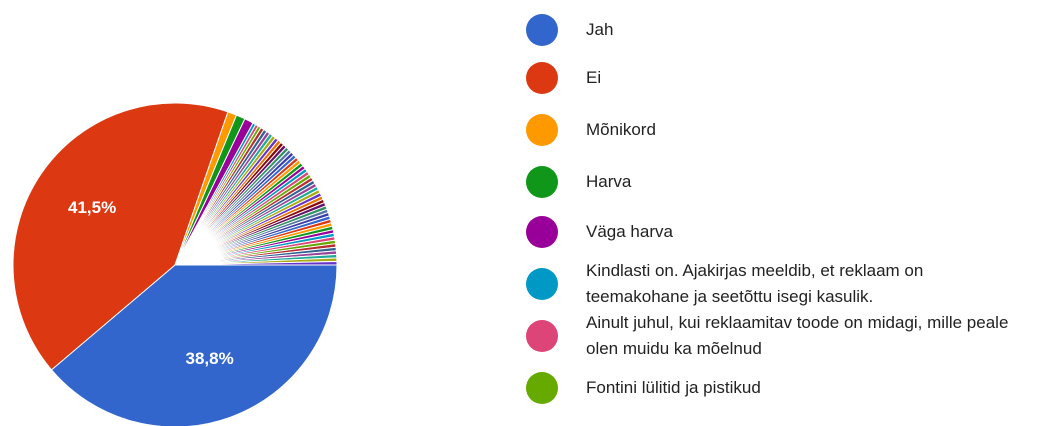 This screenshot has height=426, width=1037. What do you see at coordinates (673, 387) in the screenshot?
I see `legend-label: Fontini lülitid ja pistikud` at bounding box center [673, 387].